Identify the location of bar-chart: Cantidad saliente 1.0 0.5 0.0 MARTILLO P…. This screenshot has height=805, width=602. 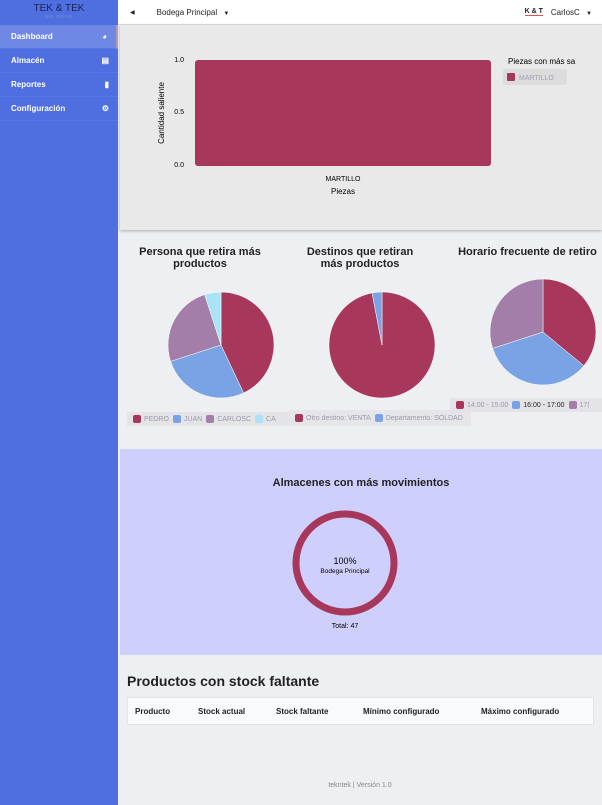
(366, 126).